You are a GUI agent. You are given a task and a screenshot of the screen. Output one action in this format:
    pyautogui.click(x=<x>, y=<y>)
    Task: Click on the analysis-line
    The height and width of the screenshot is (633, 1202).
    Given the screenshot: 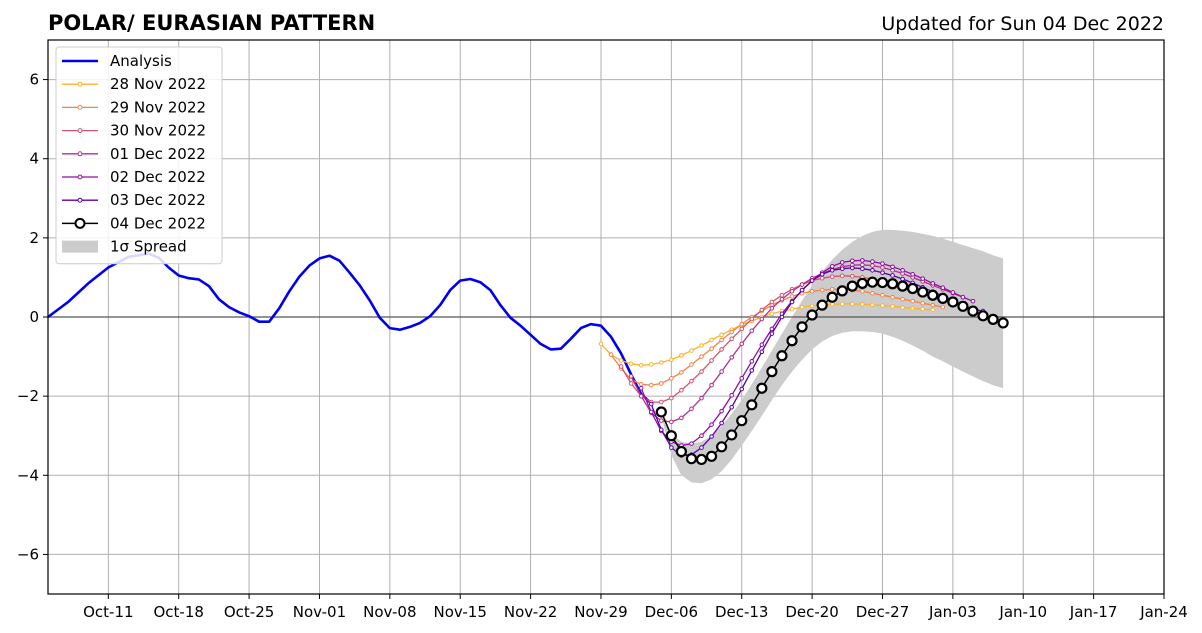 What is the action you would take?
    pyautogui.click(x=350, y=328)
    